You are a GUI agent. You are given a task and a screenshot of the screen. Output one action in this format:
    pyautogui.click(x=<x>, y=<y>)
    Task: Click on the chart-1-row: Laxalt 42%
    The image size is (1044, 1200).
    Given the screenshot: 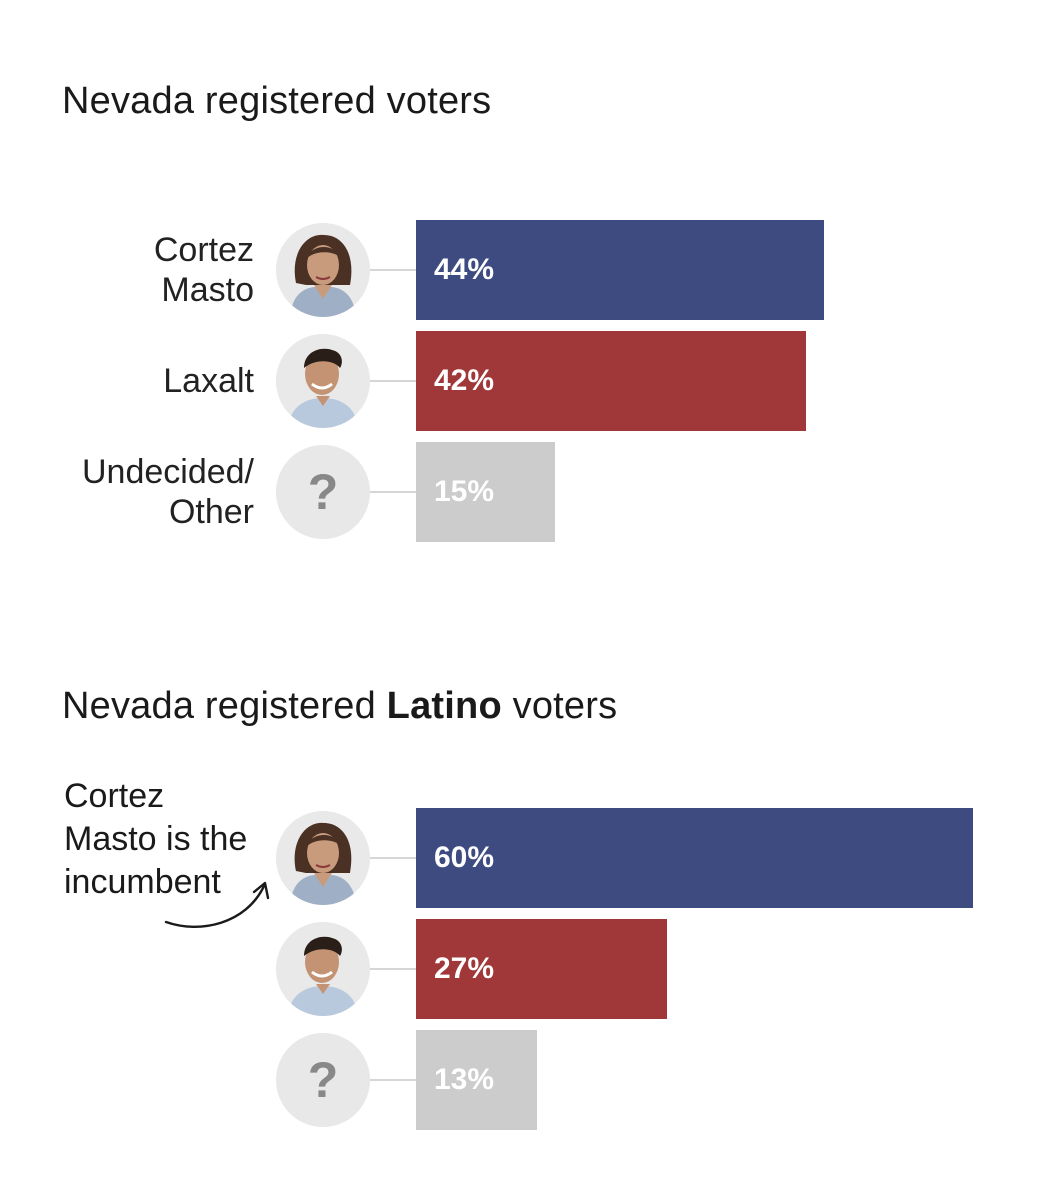 What is the action you would take?
    pyautogui.click(x=522, y=381)
    